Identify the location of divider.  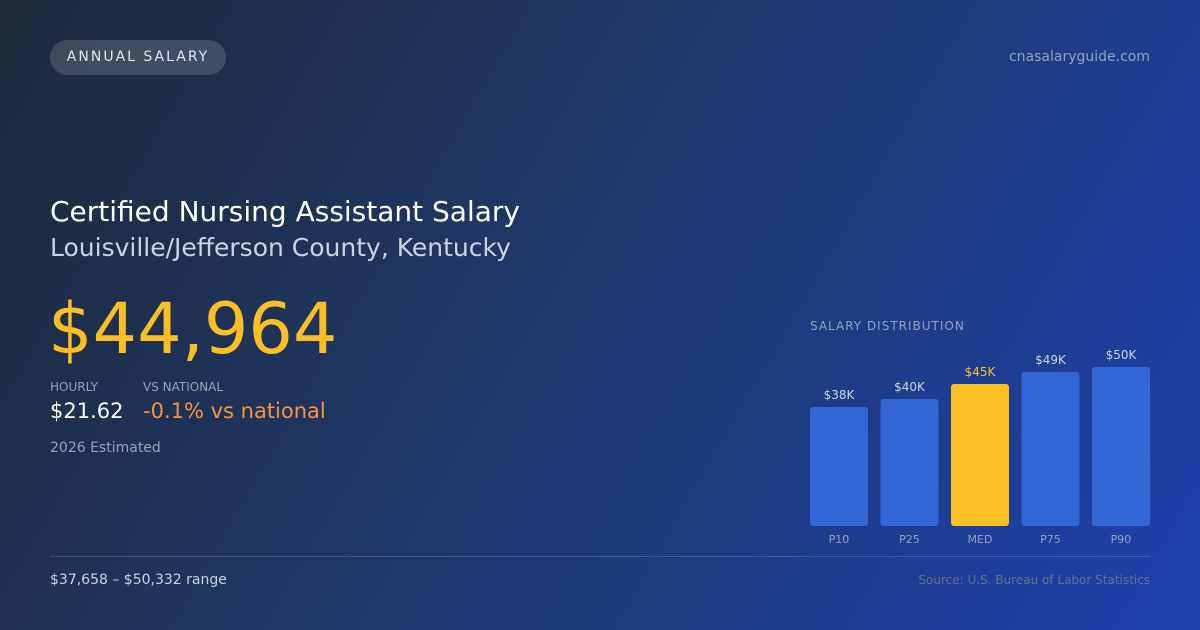
(600, 556).